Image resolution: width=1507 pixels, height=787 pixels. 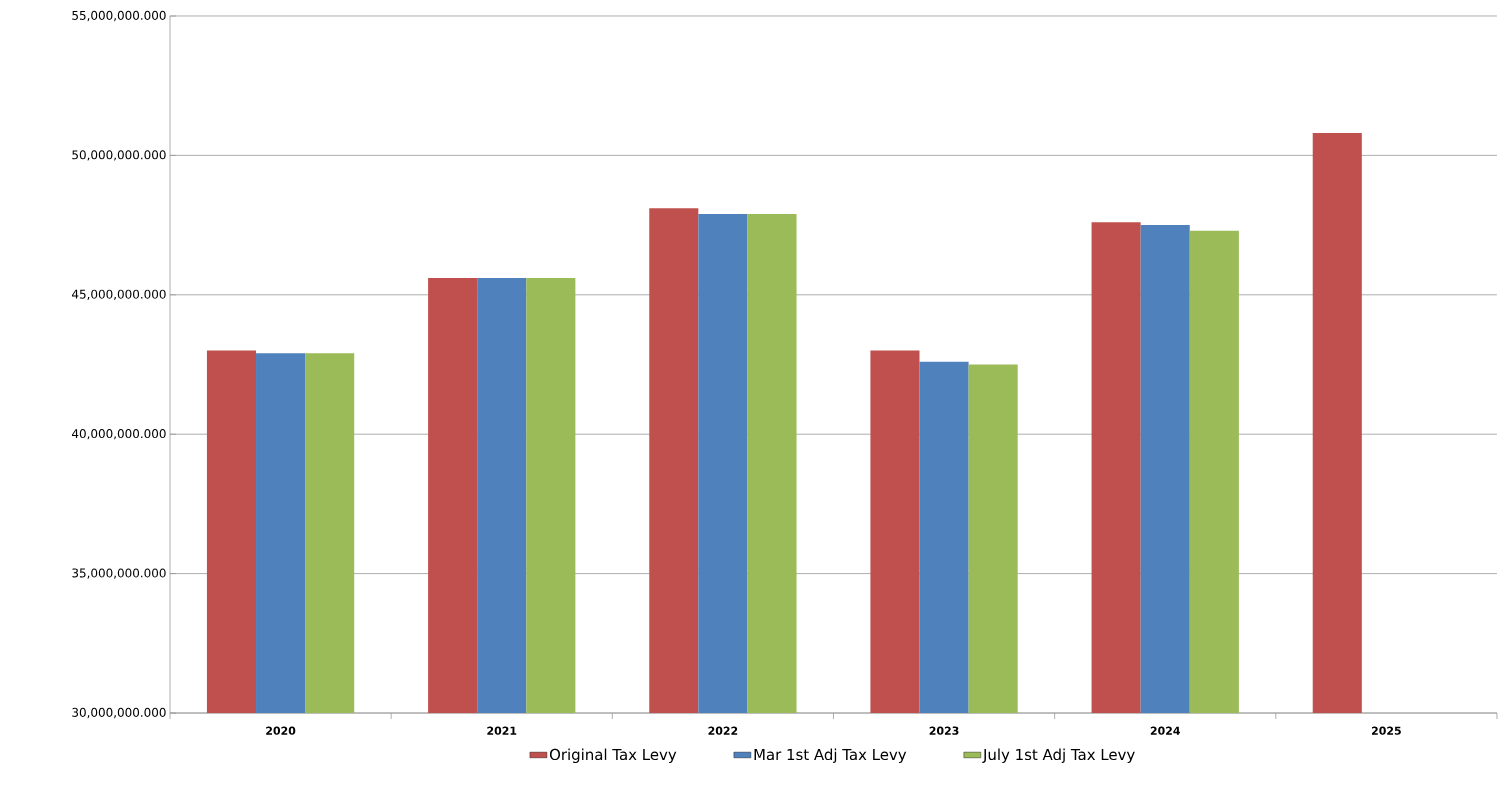 I want to click on y-tick-label: 35,000,000.000, so click(x=119, y=573).